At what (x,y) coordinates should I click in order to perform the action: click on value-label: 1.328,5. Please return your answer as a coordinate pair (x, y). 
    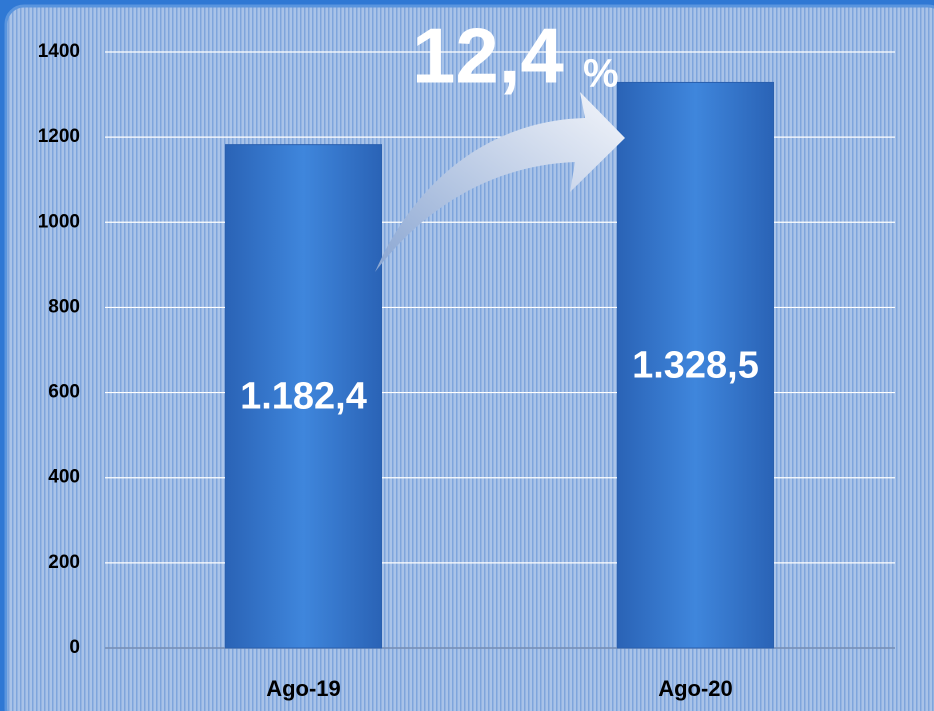
    Looking at the image, I should click on (695, 365).